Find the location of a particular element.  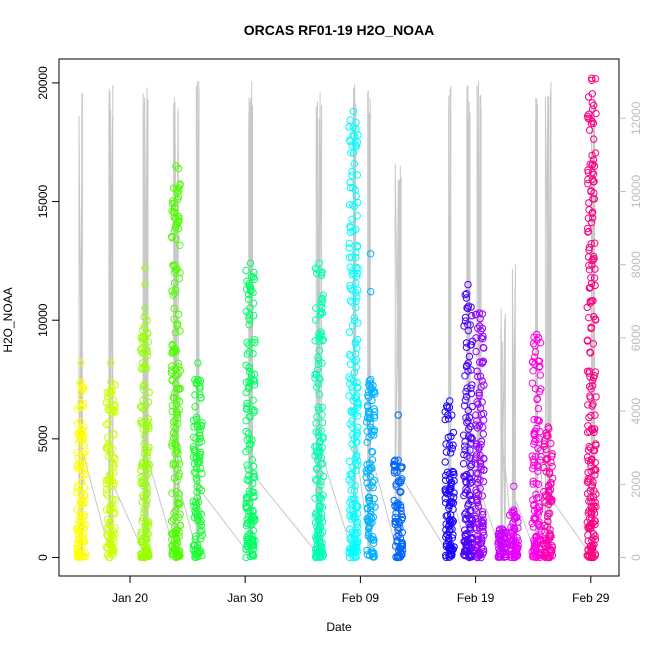

x-axis-label: Date is located at coordinates (339, 627).